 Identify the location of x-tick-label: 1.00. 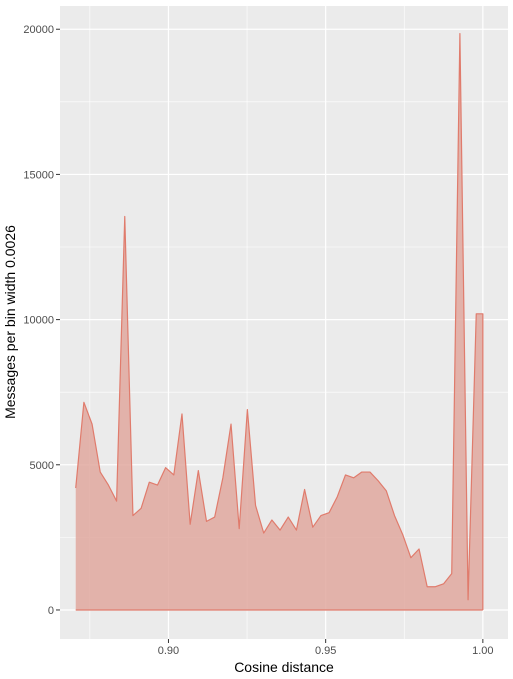
(482, 651).